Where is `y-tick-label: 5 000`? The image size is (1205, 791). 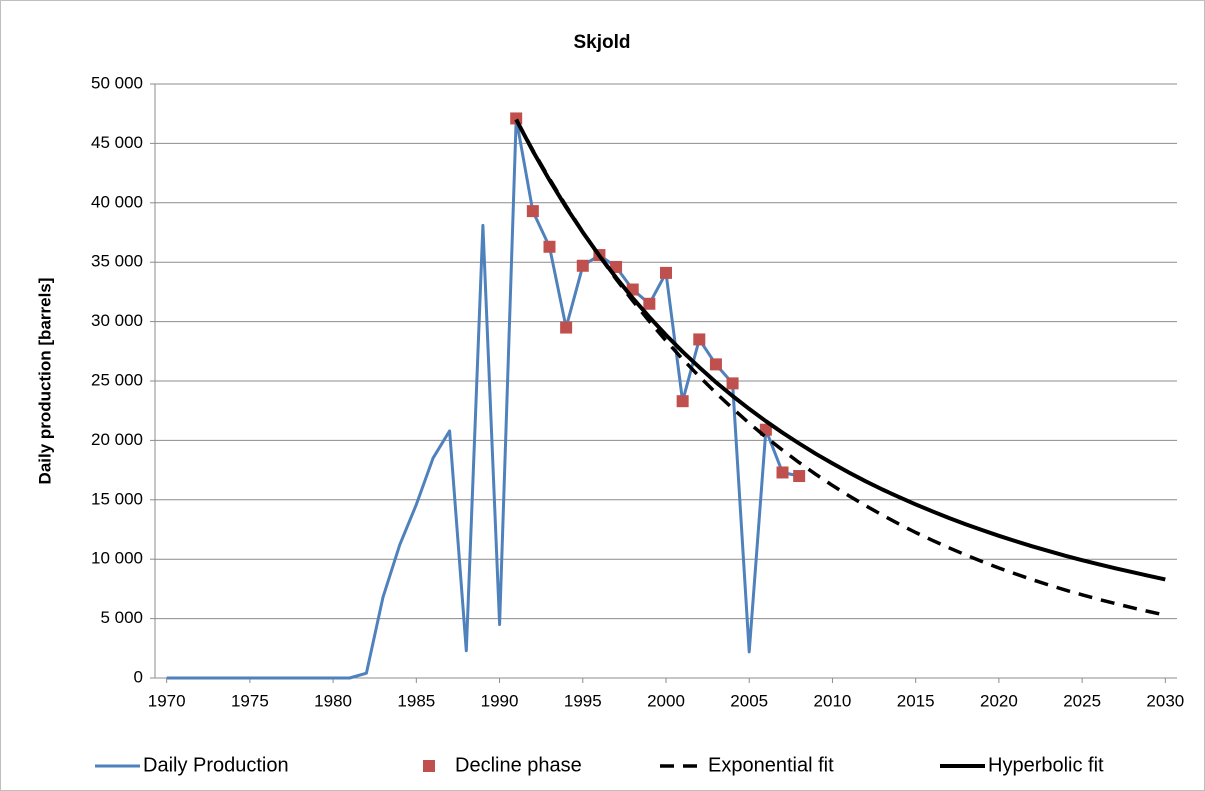
y-tick-label: 5 000 is located at coordinates (121, 617).